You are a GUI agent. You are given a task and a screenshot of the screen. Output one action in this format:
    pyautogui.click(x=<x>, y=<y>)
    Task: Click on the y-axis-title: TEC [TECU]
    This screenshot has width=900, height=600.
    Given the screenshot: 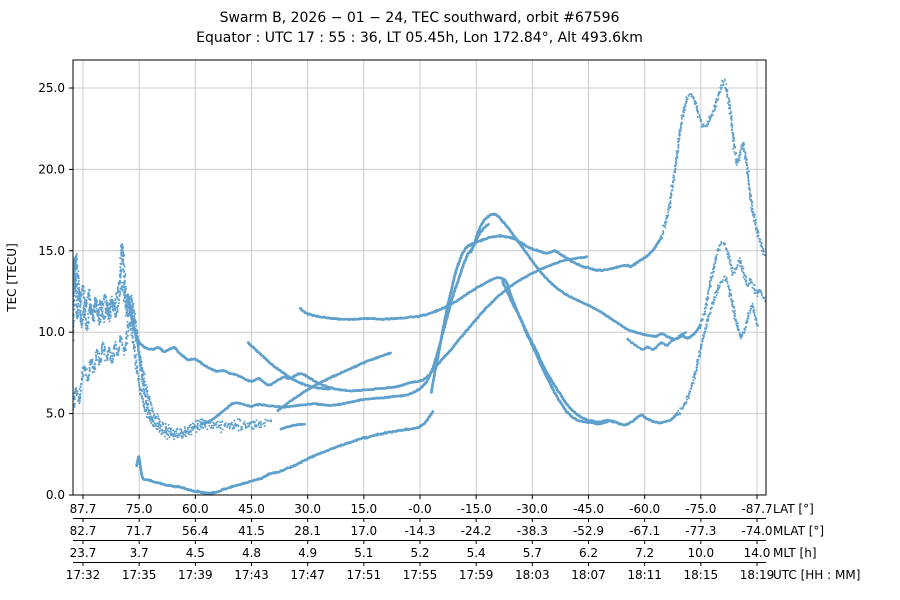 What is the action you would take?
    pyautogui.click(x=12, y=278)
    